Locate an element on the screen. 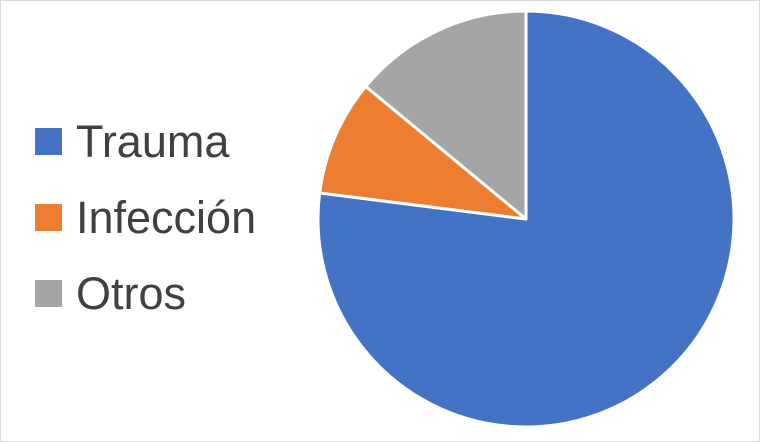 This screenshot has width=760, height=442. legend-item-trauma: Trauma is located at coordinates (170, 141).